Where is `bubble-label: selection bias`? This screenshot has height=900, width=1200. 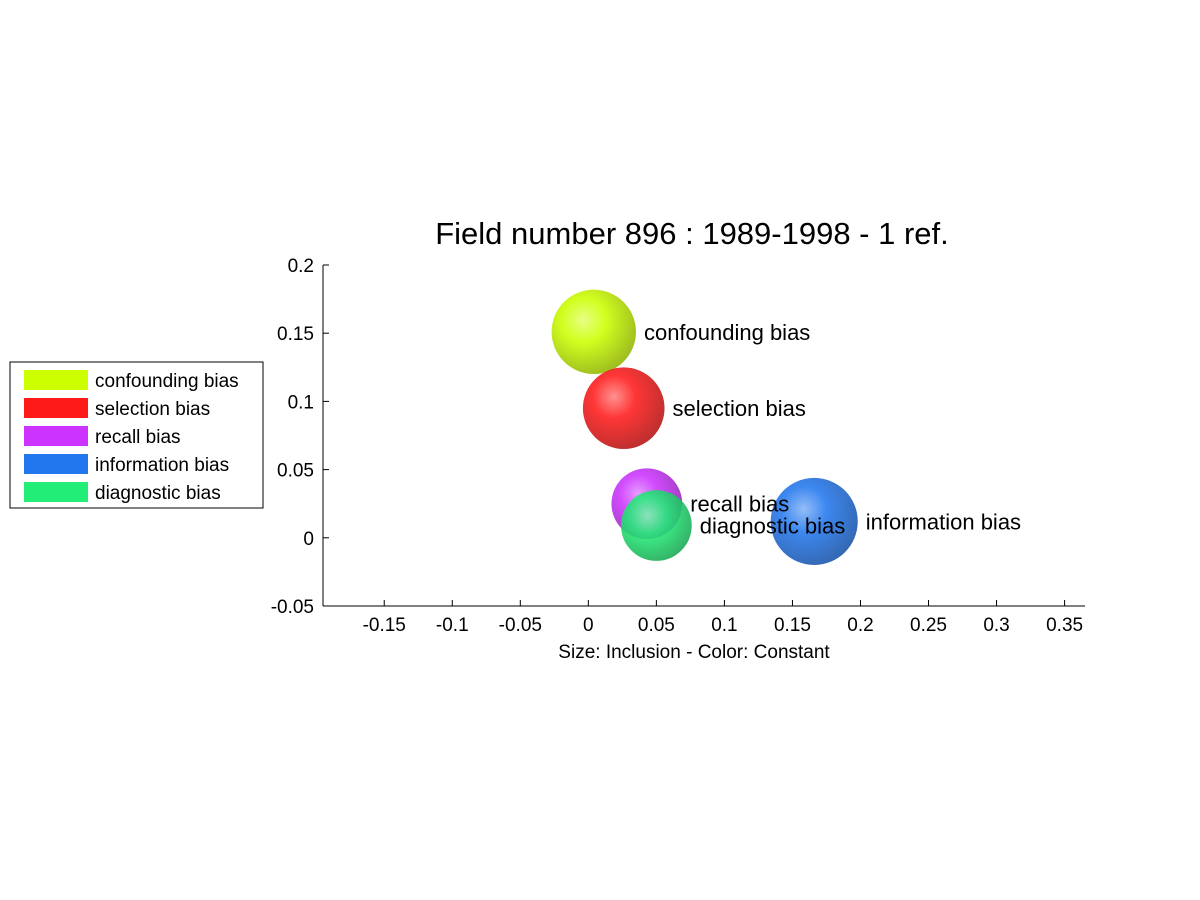 bubble-label: selection bias is located at coordinates (739, 408).